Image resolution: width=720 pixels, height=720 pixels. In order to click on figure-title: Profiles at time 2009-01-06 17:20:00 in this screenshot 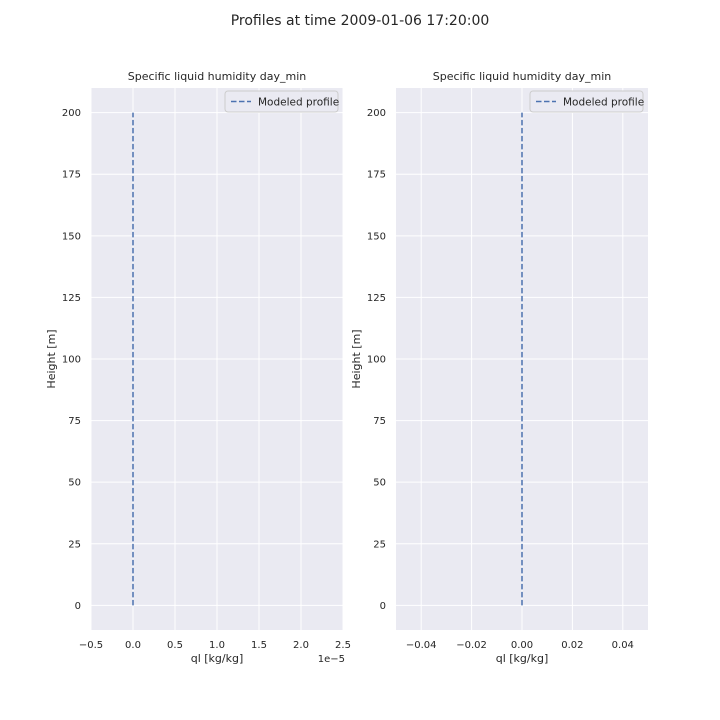, I will do `click(360, 21)`.